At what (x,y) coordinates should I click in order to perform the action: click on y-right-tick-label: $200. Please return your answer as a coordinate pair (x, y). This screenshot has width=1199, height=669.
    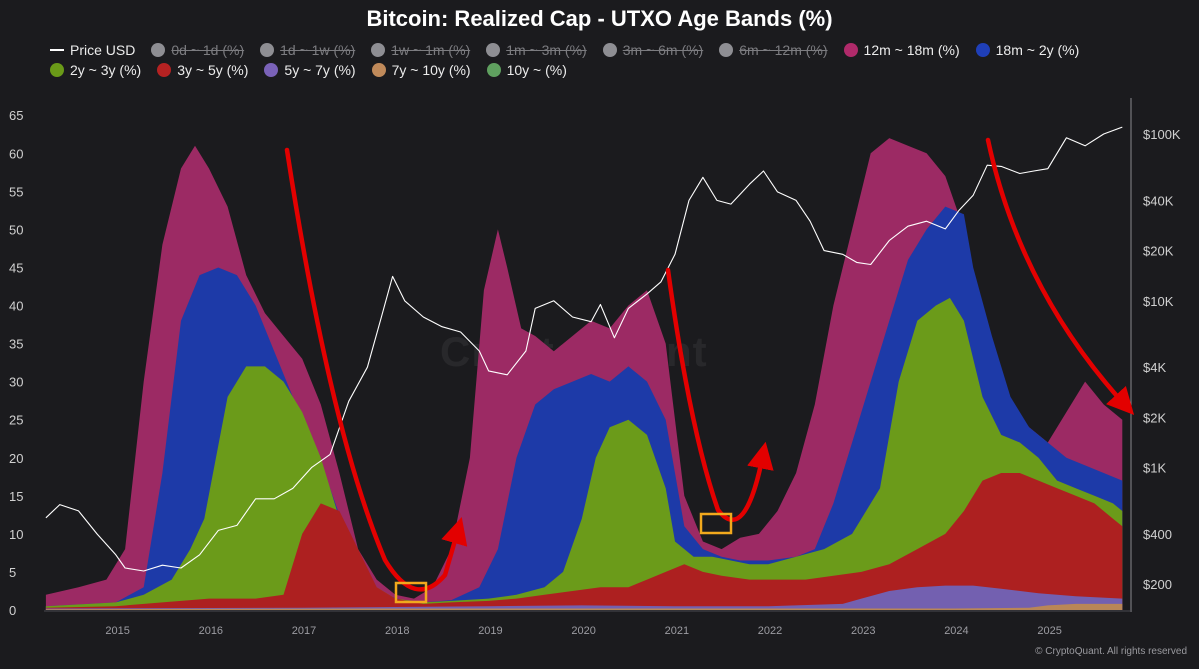
    Looking at the image, I should click on (1157, 584).